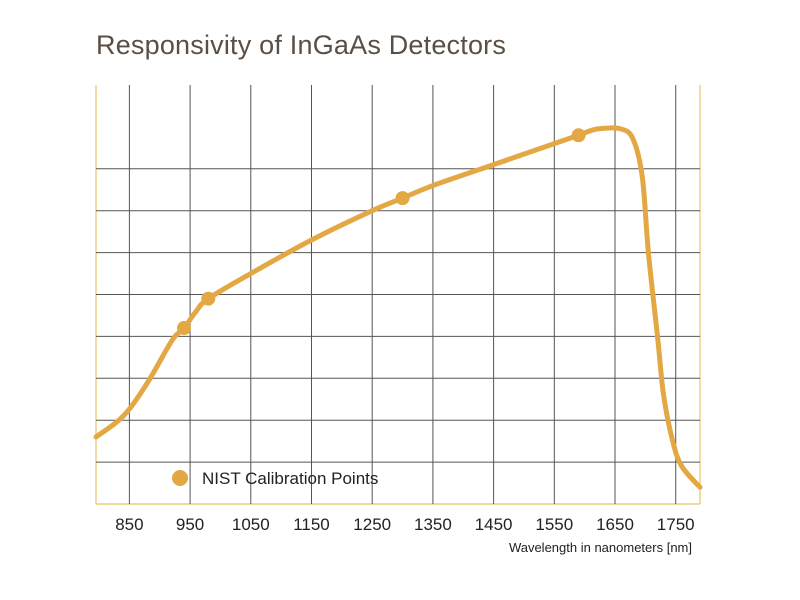 Image resolution: width=800 pixels, height=600 pixels. Describe the element at coordinates (600, 547) in the screenshot. I see `x-axis-title: Wavelength in nanometers [nm]` at that location.